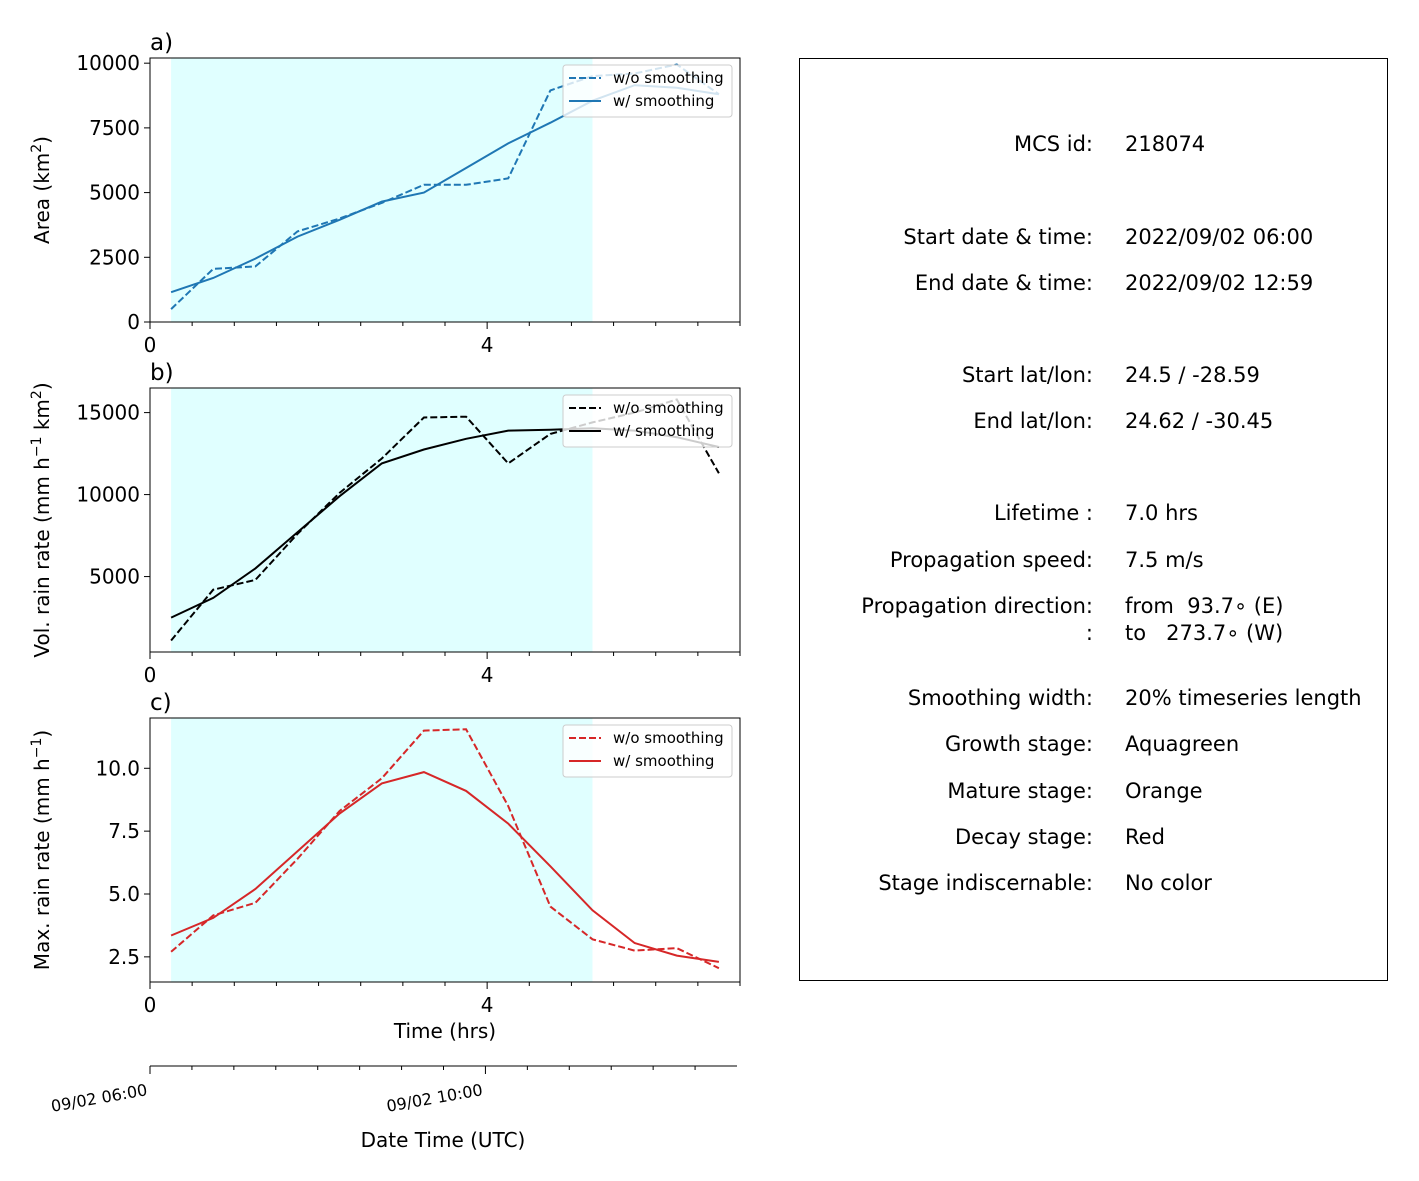 Image resolution: width=1419 pixels, height=1181 pixels. What do you see at coordinates (1204, 633) in the screenshot?
I see `info-value: to 273.7∘ (W)` at bounding box center [1204, 633].